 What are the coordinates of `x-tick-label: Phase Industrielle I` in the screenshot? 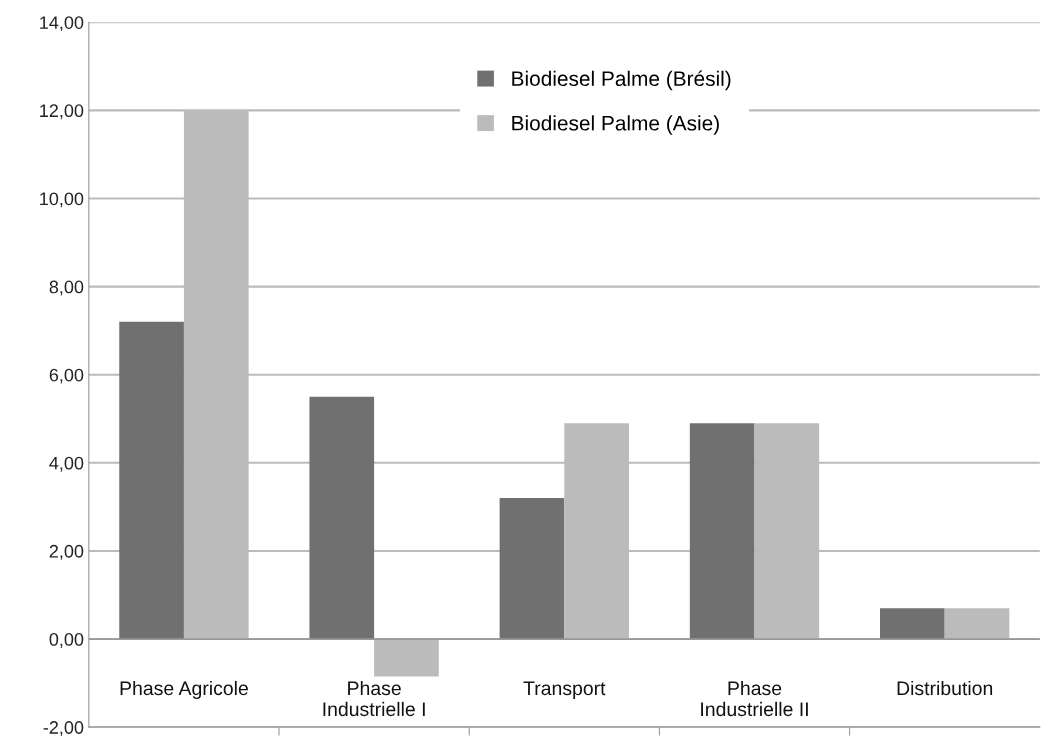 It's located at (374, 698).